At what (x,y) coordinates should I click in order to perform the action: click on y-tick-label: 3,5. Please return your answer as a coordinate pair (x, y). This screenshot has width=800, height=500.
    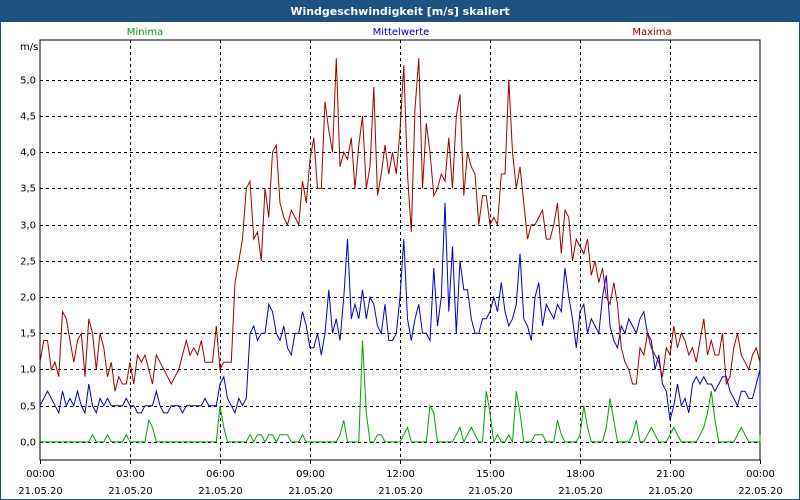
    Looking at the image, I should click on (28, 189).